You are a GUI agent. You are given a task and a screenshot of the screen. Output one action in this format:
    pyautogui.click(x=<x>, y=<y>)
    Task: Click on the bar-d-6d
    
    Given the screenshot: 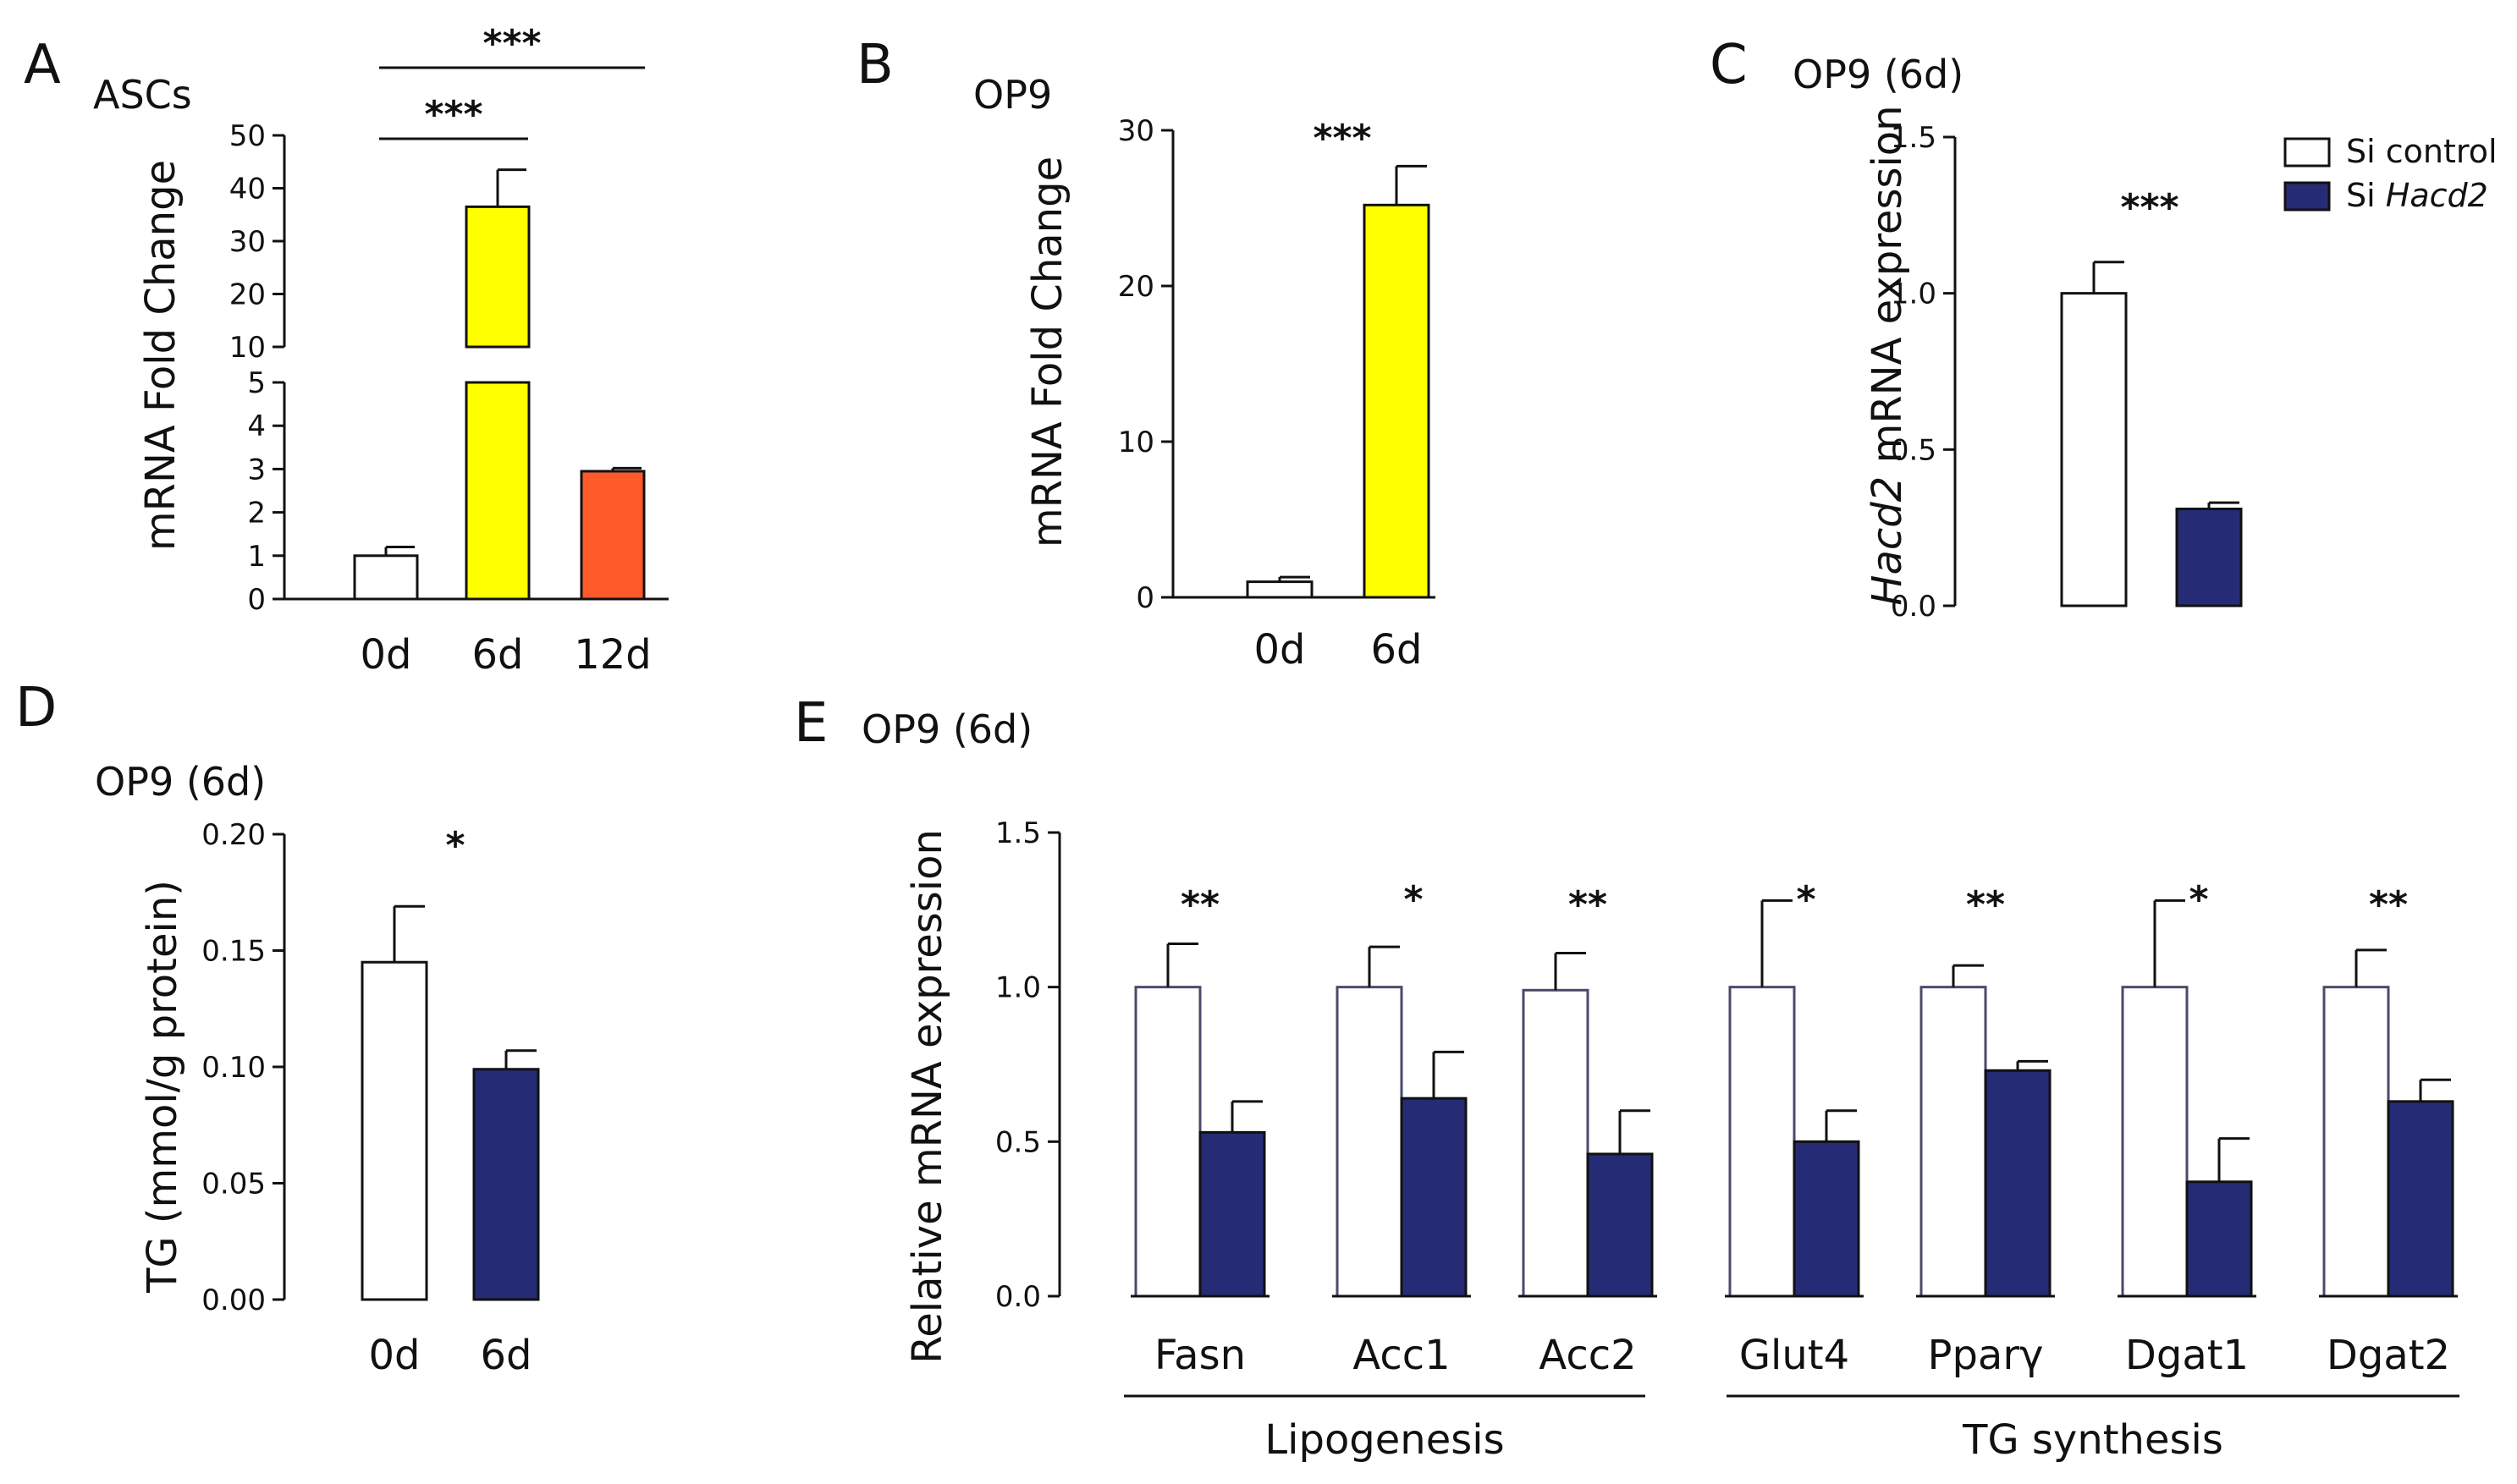 What is the action you would take?
    pyautogui.click(x=506, y=1184)
    